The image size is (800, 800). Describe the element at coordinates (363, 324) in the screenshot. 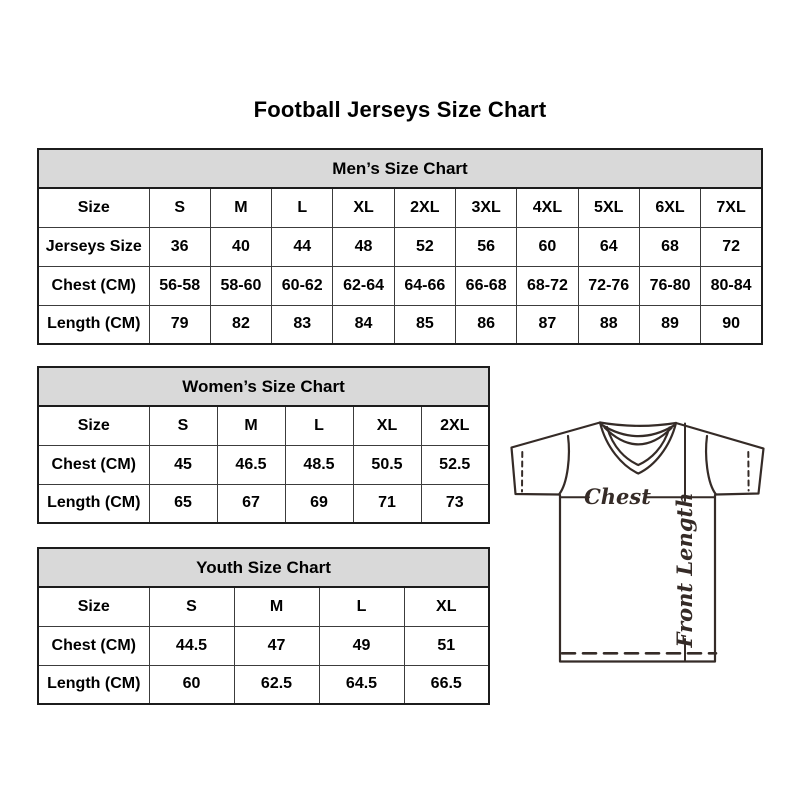

I see `mens-cell: 84` at that location.